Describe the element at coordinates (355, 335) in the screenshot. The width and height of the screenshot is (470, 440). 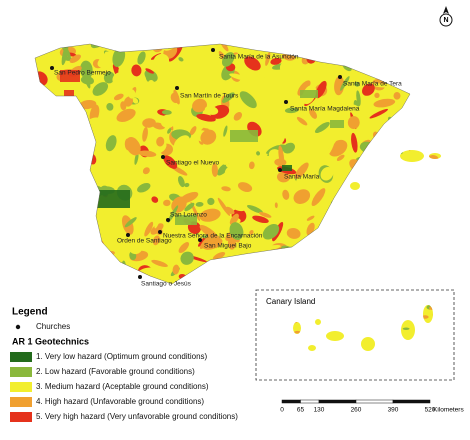
I see `inset-frame` at that location.